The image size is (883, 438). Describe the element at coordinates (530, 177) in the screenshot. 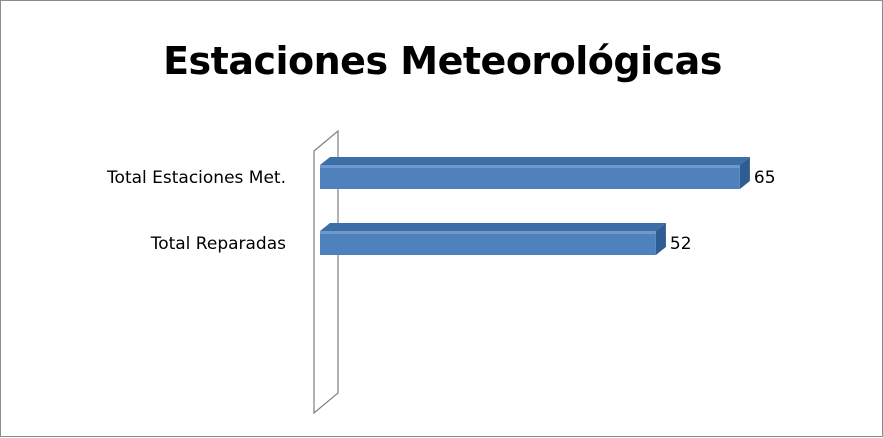

I see `bar-total-estaciones` at that location.